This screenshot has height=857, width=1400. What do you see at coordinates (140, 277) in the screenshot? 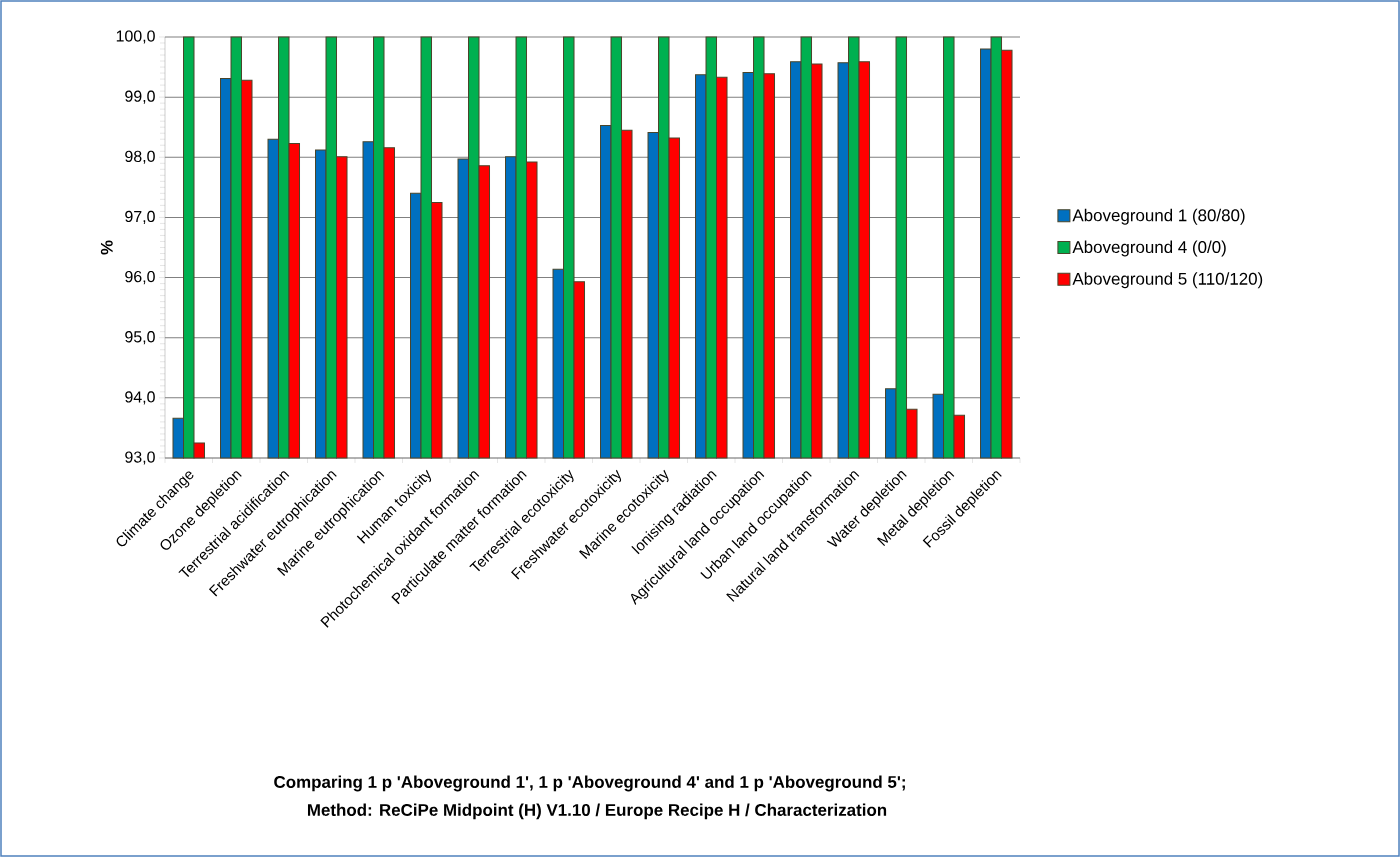
I see `y-tick-label: 96,0` at bounding box center [140, 277].